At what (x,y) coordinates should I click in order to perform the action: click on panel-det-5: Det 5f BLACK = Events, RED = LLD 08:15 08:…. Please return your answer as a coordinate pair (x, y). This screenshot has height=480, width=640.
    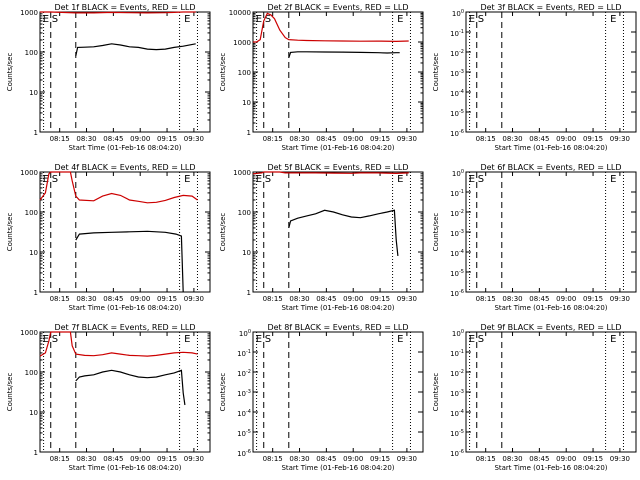
    Looking at the image, I should click on (321, 237).